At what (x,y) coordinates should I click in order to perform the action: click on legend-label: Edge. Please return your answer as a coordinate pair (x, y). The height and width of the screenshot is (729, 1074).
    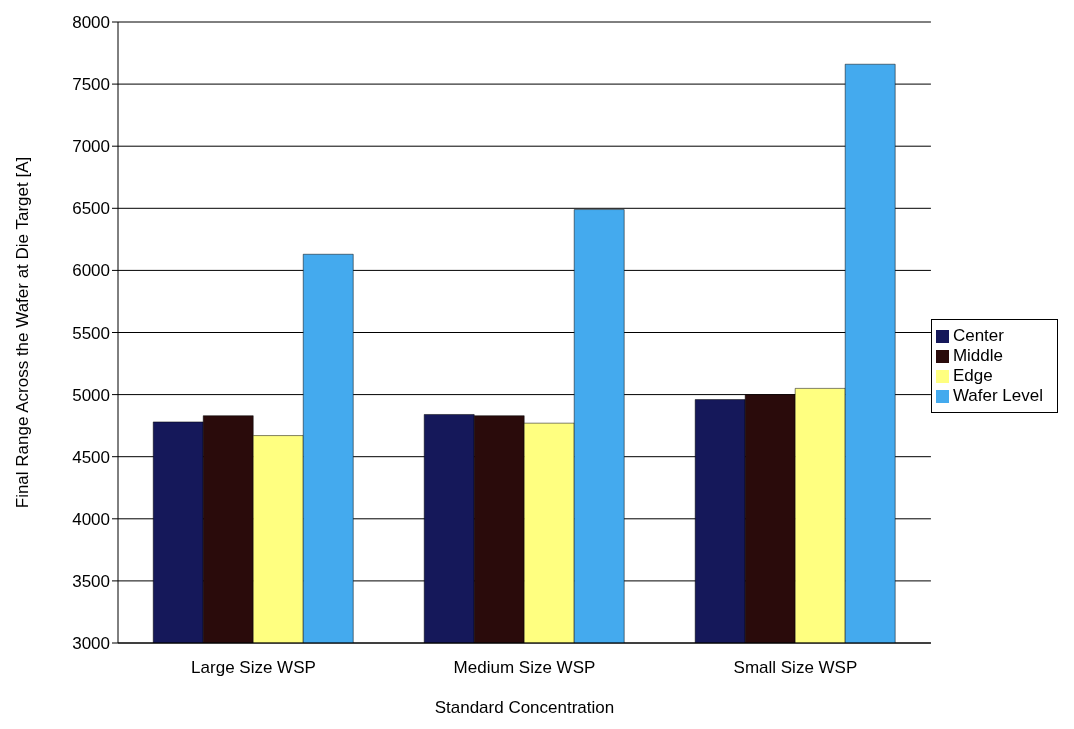
    Looking at the image, I should click on (972, 375).